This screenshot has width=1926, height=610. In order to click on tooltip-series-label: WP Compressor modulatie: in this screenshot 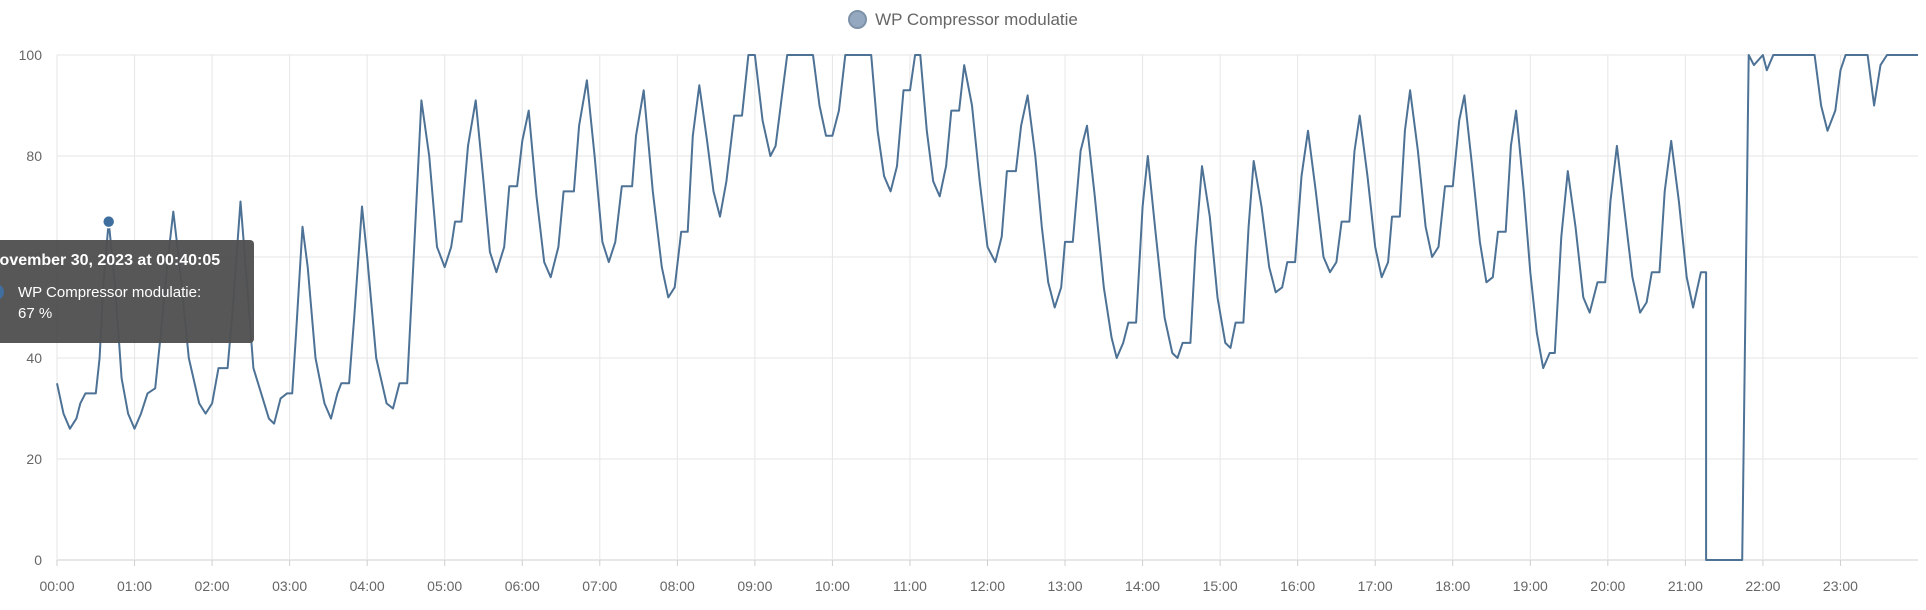, I will do `click(110, 292)`.